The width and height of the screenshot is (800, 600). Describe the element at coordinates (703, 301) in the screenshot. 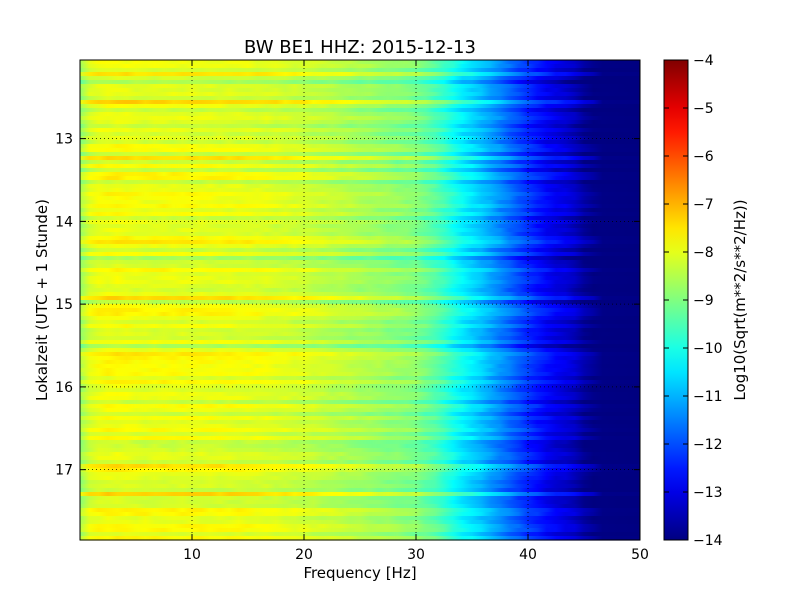

I see `colorbar-tick-label: −9` at that location.